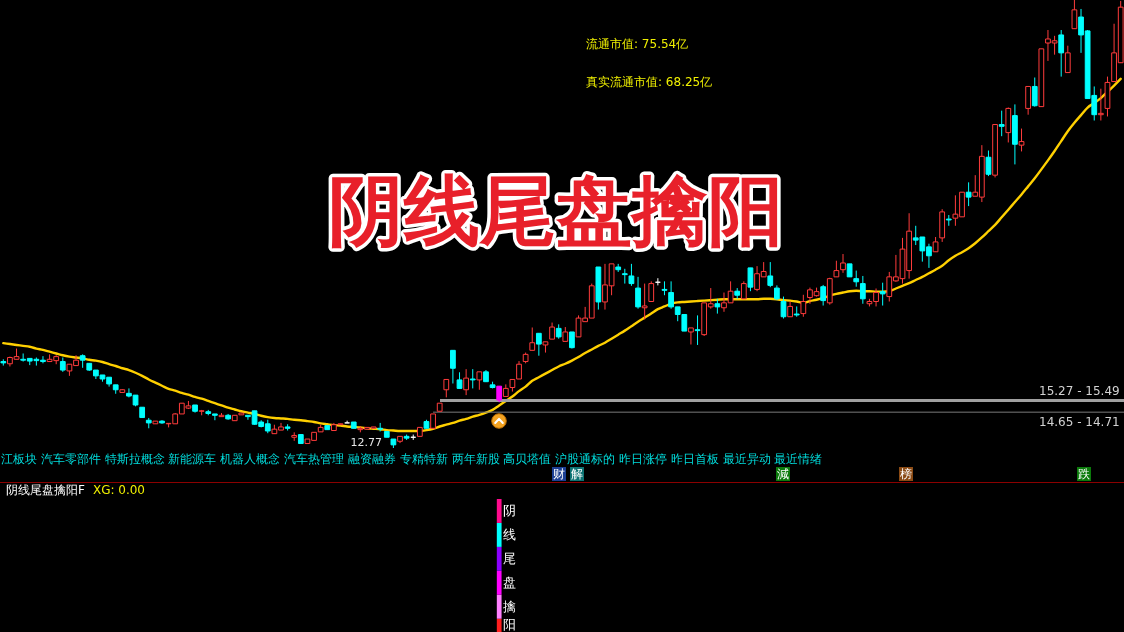 The width and height of the screenshot is (1124, 632). What do you see at coordinates (783, 474) in the screenshot?
I see `text: 減` at bounding box center [783, 474].